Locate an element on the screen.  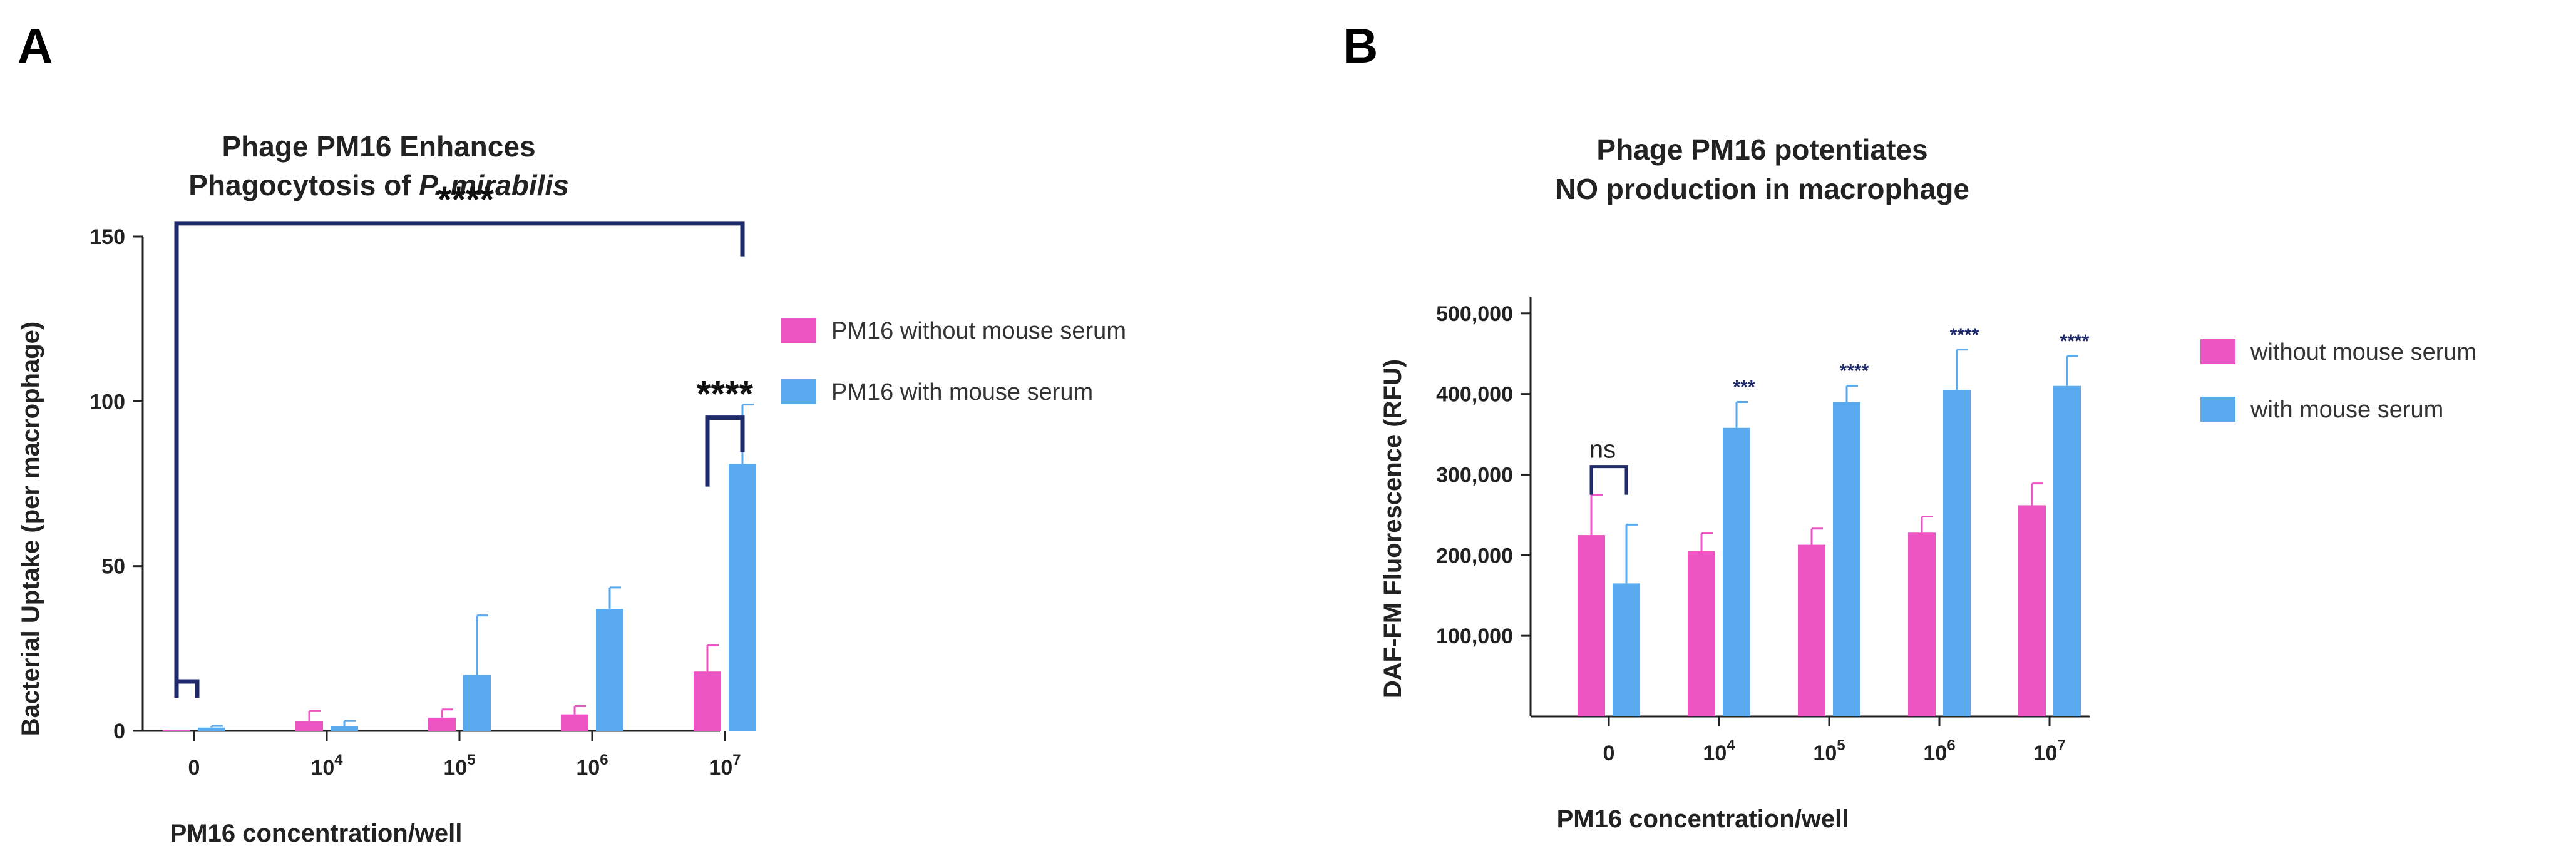
chart-a-title-line2: Phagocytosis of P. mirabilis is located at coordinates (378, 185).